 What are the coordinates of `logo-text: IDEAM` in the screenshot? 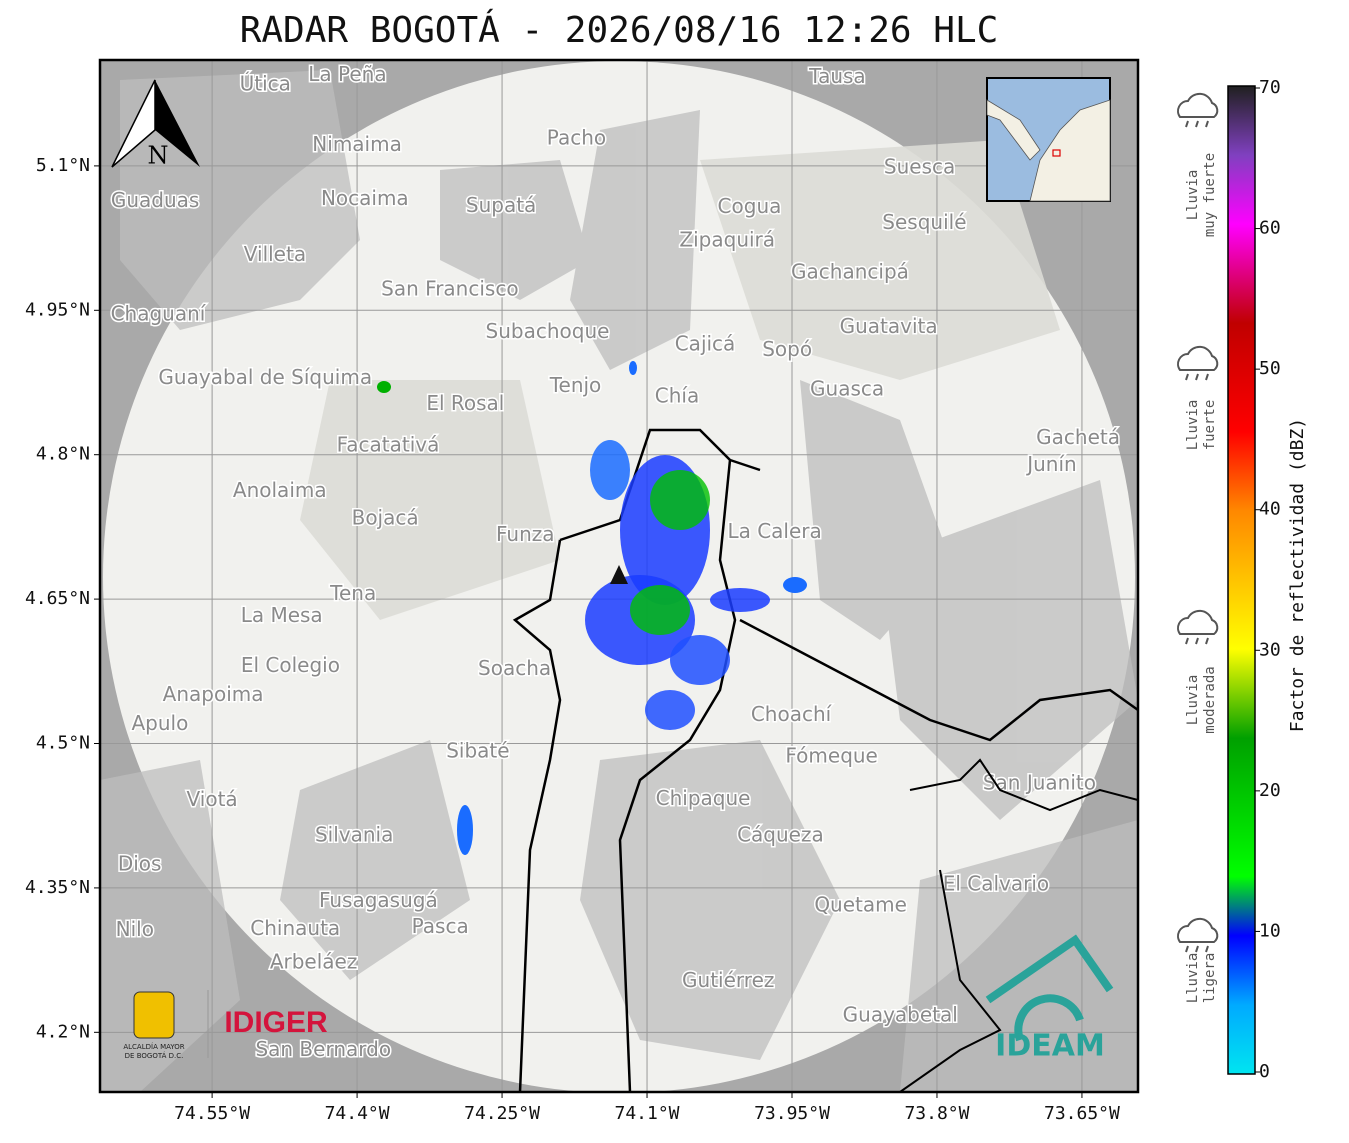 It's located at (1050, 1046).